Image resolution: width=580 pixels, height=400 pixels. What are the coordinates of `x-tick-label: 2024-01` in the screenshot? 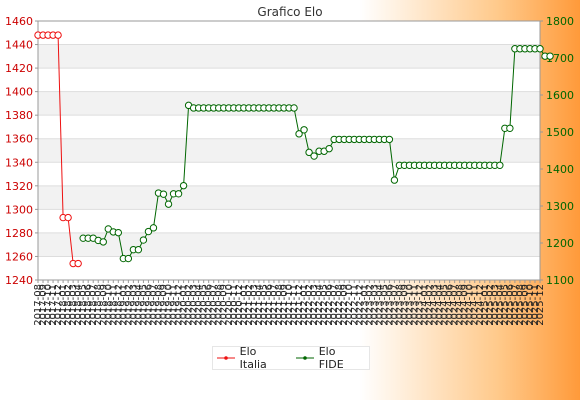 It's located at (425, 305).